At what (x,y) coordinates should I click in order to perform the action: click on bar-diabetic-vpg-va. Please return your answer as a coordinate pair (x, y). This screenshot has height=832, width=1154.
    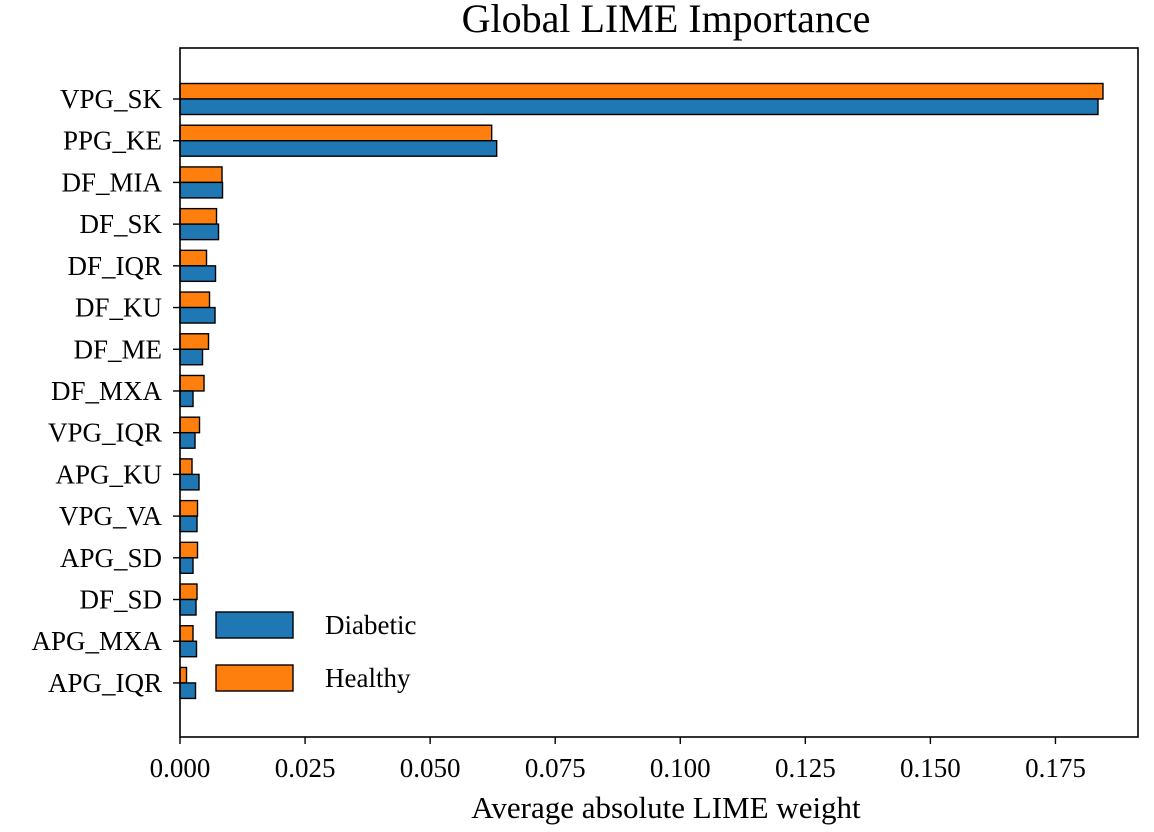
    Looking at the image, I should click on (188, 524).